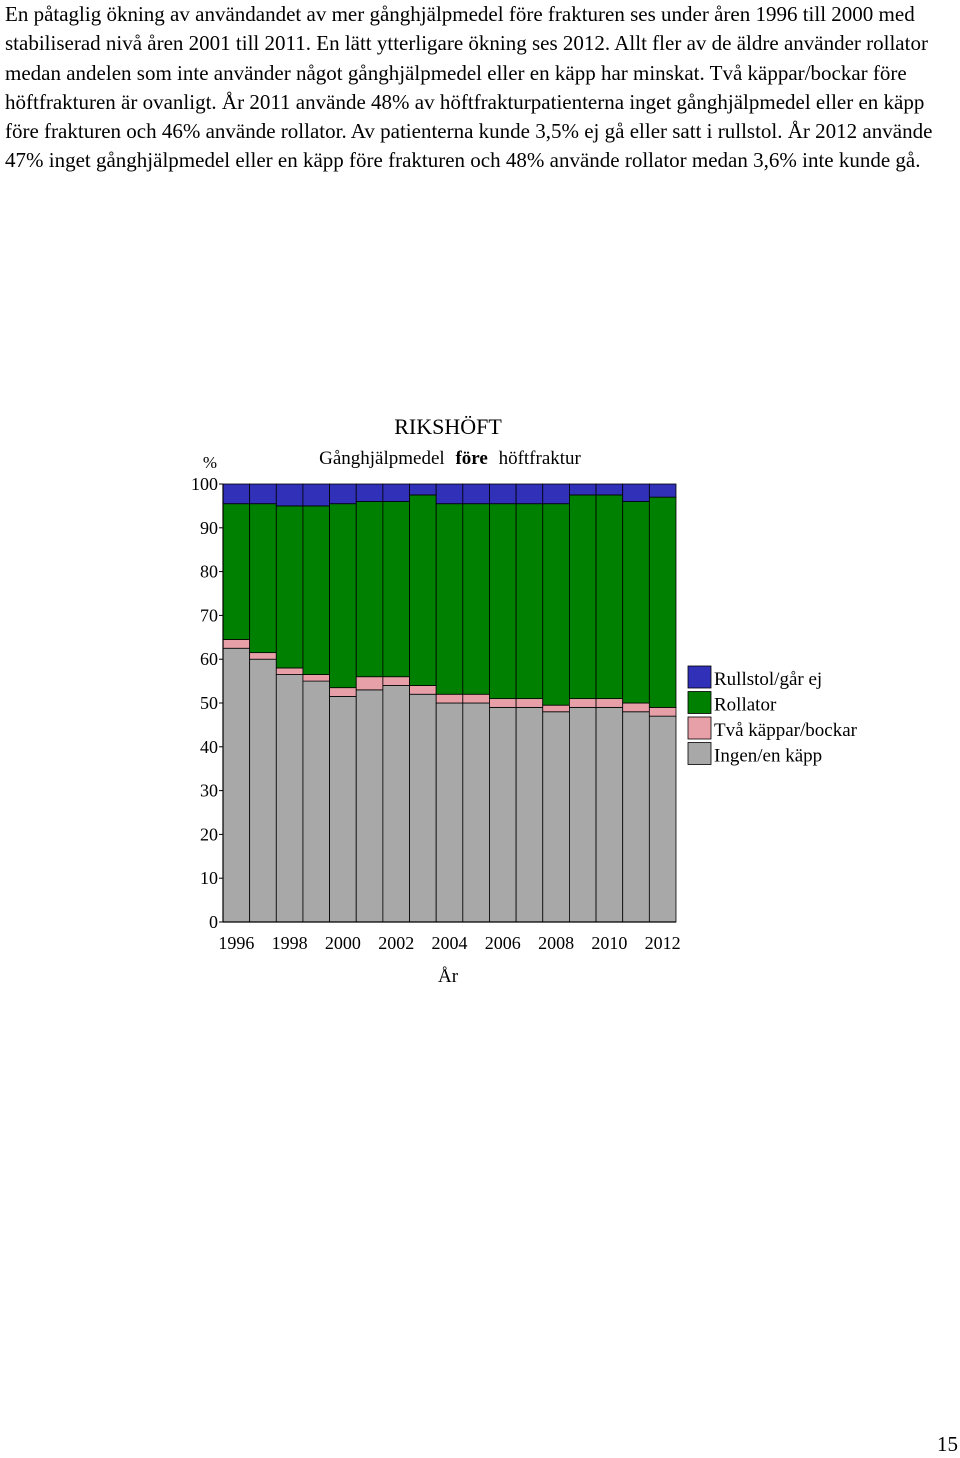 The height and width of the screenshot is (1458, 960). What do you see at coordinates (450, 458) in the screenshot?
I see `chart-subtitle: Gånghjälpmedel före höftfraktur` at bounding box center [450, 458].